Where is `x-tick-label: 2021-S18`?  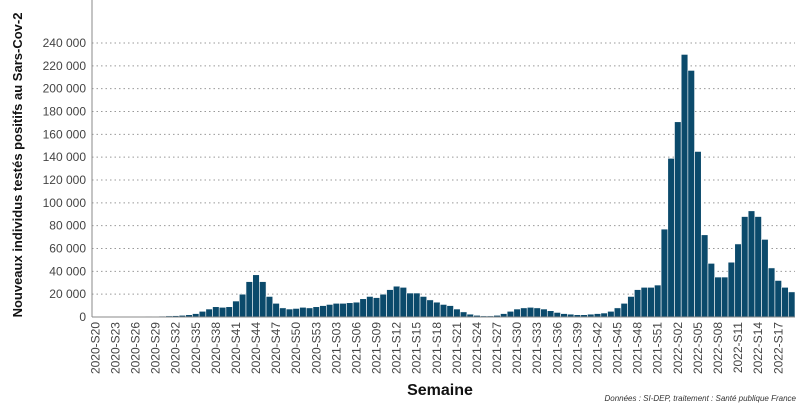
x-tick-label: 2021-S18 is located at coordinates (437, 348).